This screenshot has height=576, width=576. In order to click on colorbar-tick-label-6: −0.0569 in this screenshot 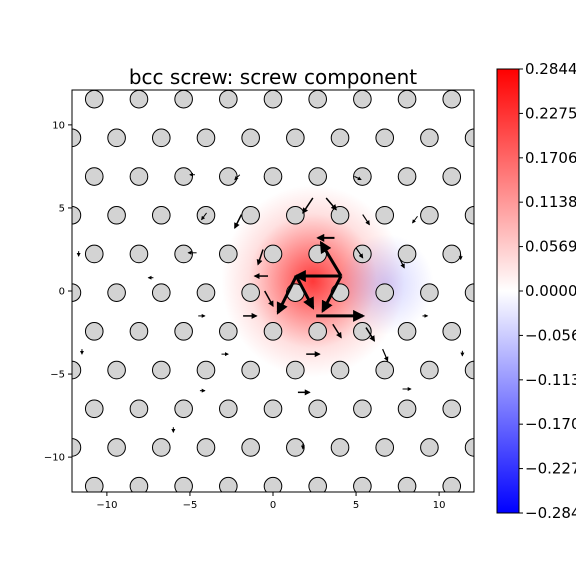, I will do `click(550, 335)`.